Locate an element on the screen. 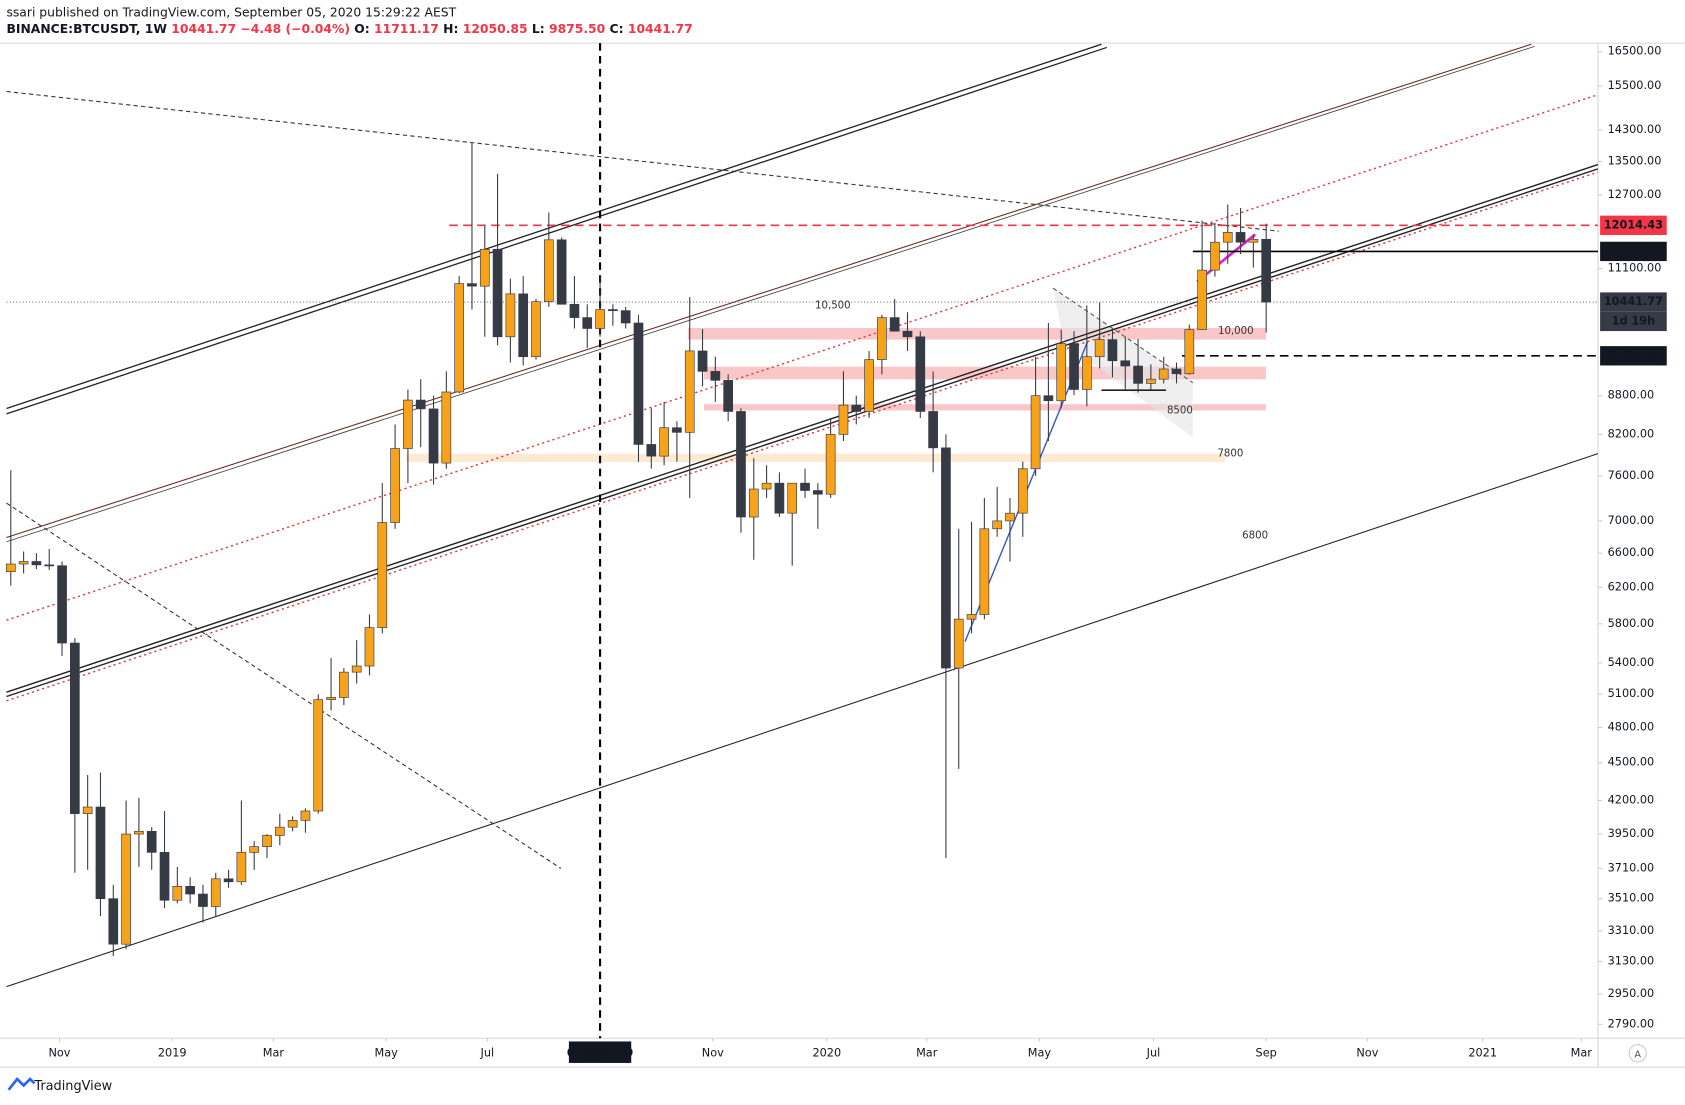 This screenshot has width=1685, height=1105. y-tick-label: 13500.00 is located at coordinates (1635, 161).